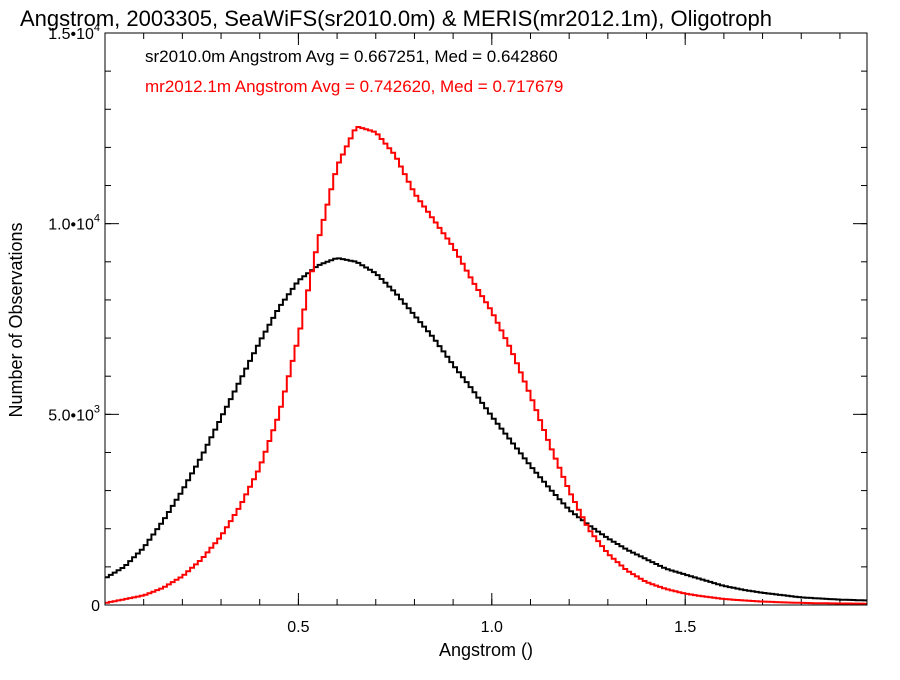 The width and height of the screenshot is (900, 680). I want to click on y-tick-label: 0, so click(95, 606).